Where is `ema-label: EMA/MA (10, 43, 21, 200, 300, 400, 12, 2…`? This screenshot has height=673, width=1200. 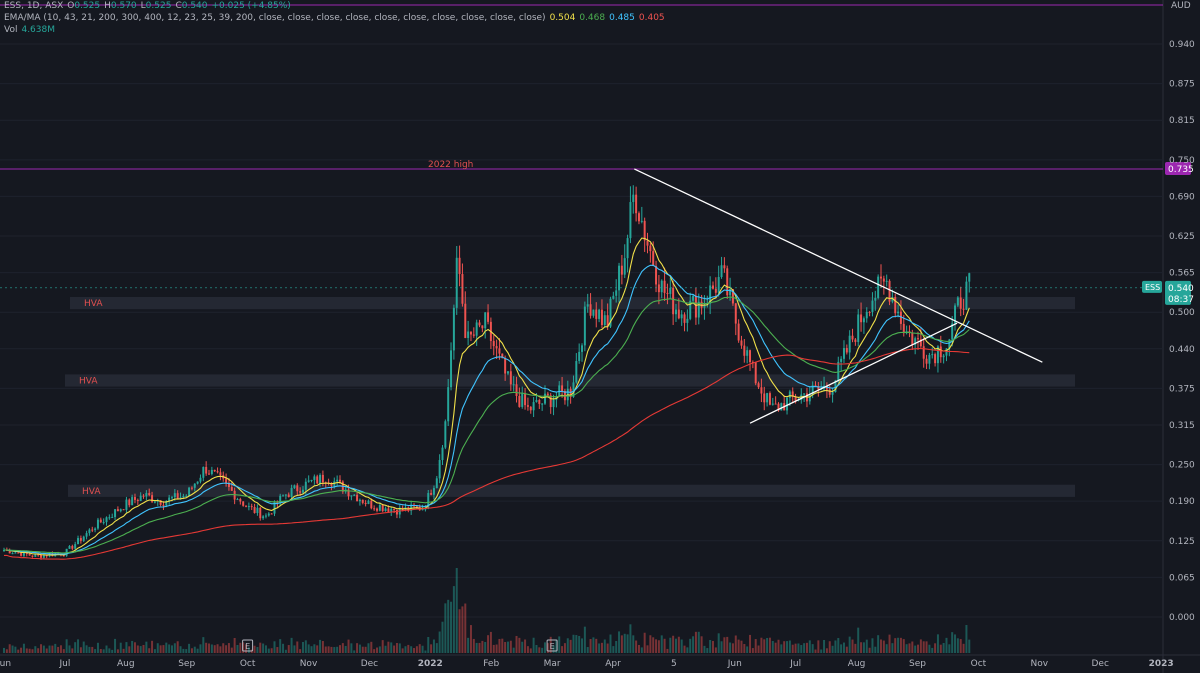 ema-label: EMA/MA (10, 43, 21, 200, 300, 400, 12, 2… is located at coordinates (275, 18).